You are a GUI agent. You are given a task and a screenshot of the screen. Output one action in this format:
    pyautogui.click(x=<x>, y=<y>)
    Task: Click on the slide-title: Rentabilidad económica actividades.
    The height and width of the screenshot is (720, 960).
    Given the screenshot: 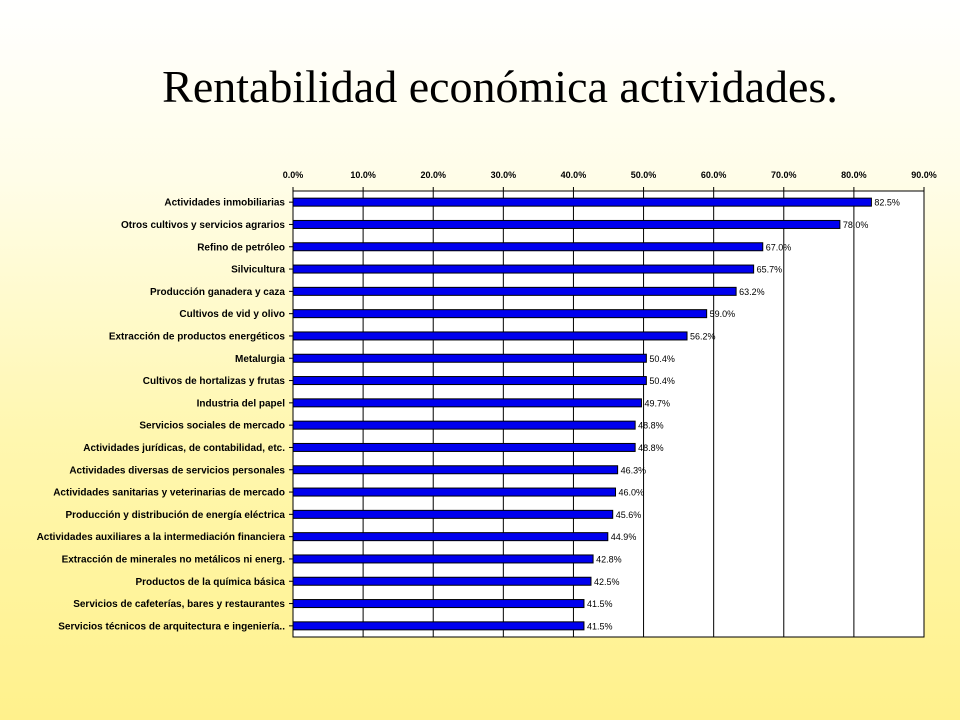 What is the action you would take?
    pyautogui.click(x=500, y=86)
    